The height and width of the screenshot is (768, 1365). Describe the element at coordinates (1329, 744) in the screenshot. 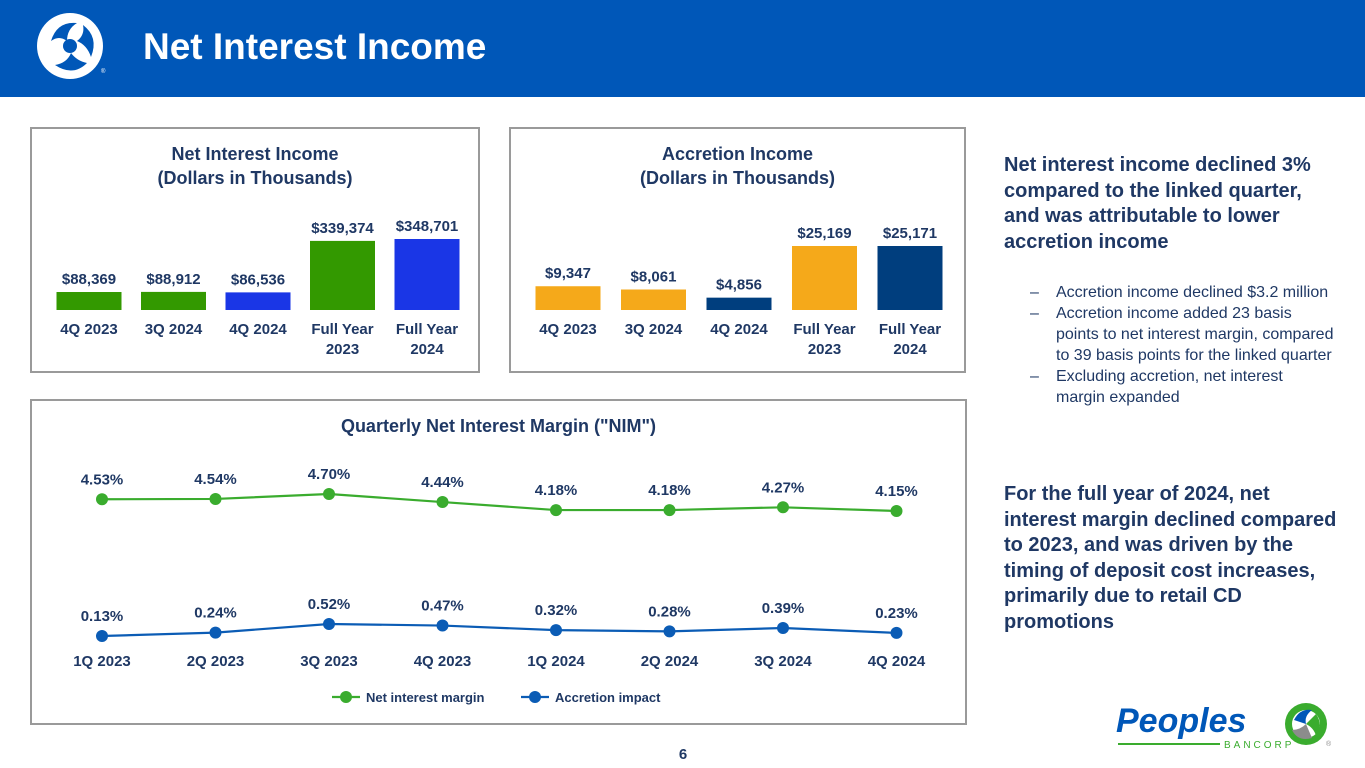

I see `brand-registered: ®` at that location.